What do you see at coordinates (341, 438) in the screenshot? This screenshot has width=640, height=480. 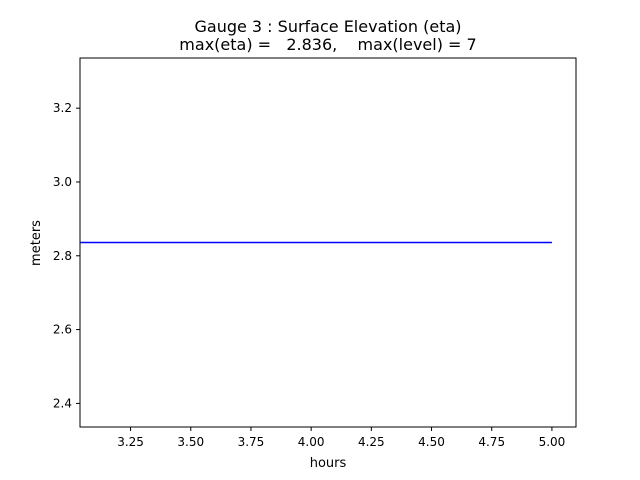 I see `x-axis-ticks: 3.25 3.50 3.75 4.00 4.25 4.50 4.75 5.00` at bounding box center [341, 438].